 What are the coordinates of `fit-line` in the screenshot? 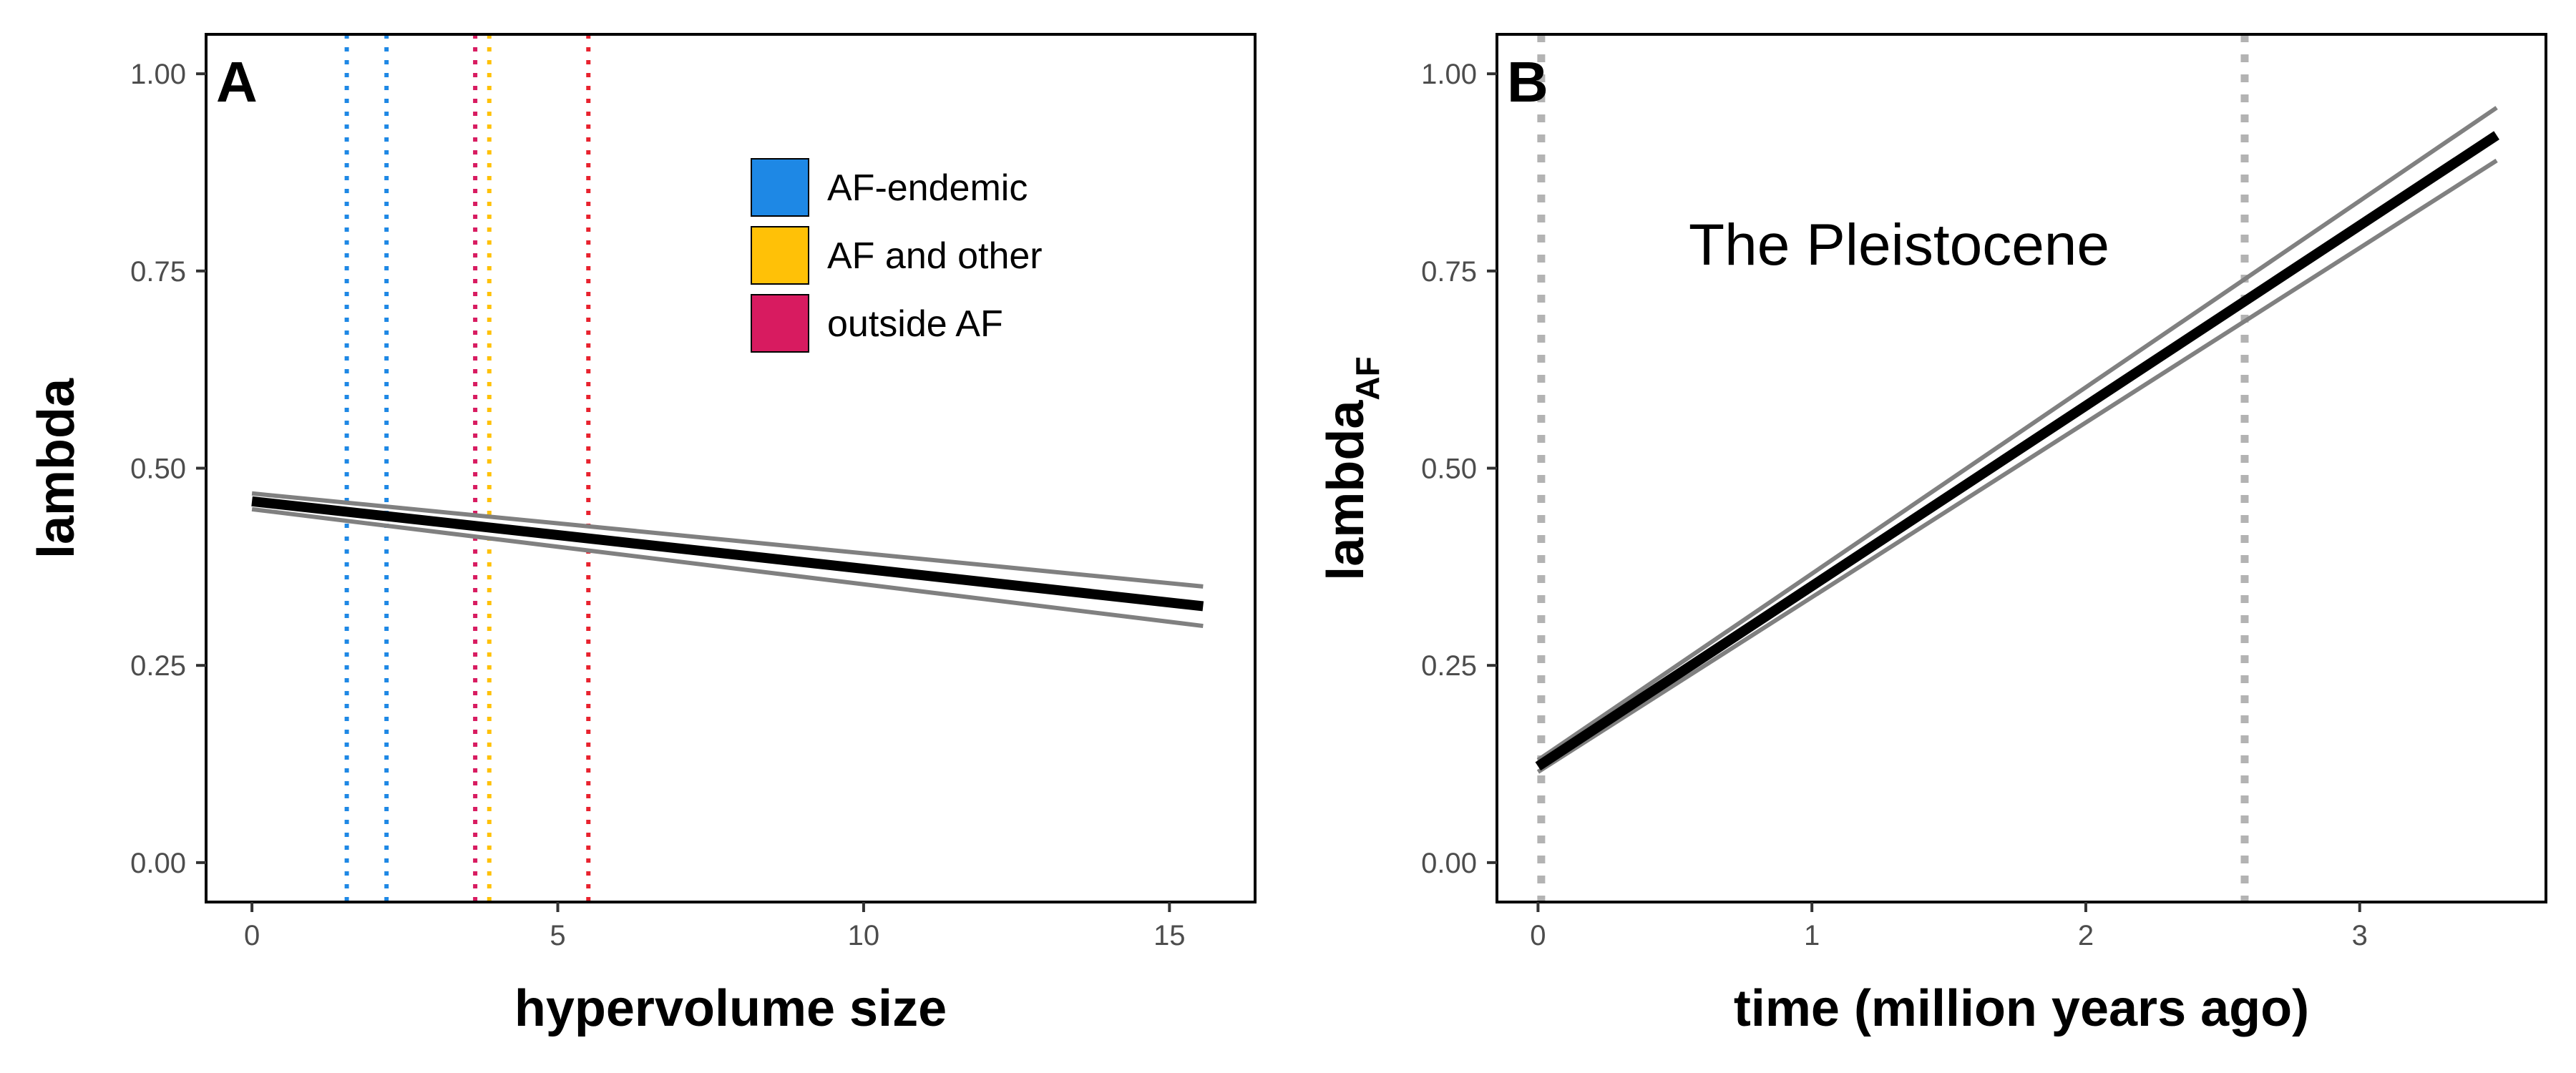 It's located at (727, 554).